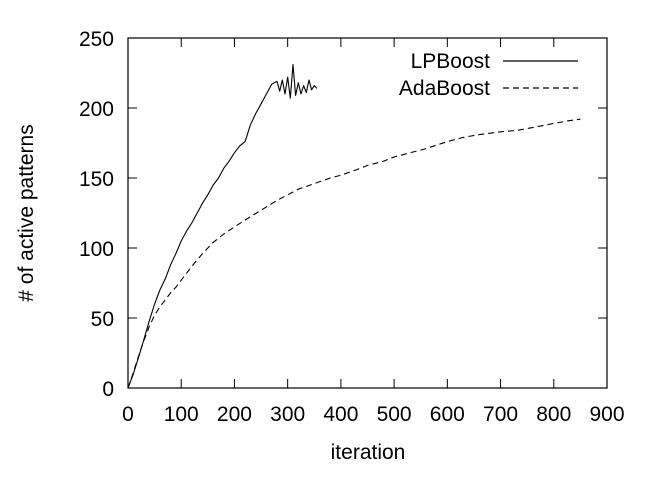  What do you see at coordinates (96, 39) in the screenshot?
I see `y-tick-label: 250` at bounding box center [96, 39].